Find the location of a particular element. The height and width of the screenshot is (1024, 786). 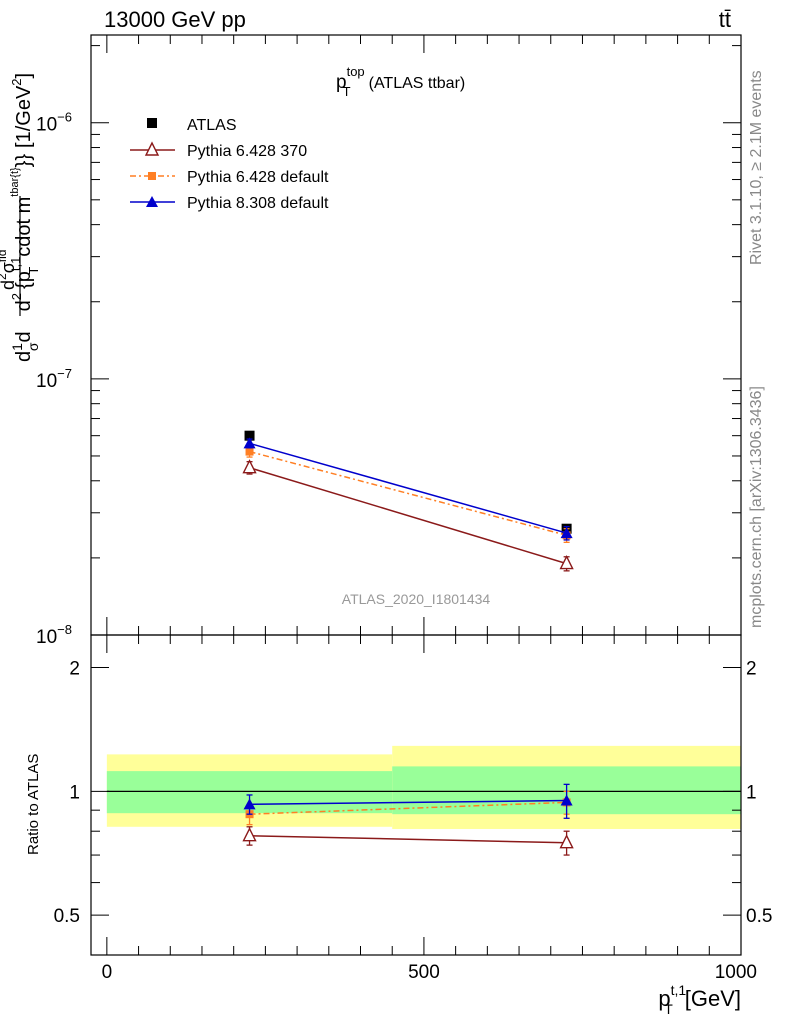

ratio-series is located at coordinates (408, 819).